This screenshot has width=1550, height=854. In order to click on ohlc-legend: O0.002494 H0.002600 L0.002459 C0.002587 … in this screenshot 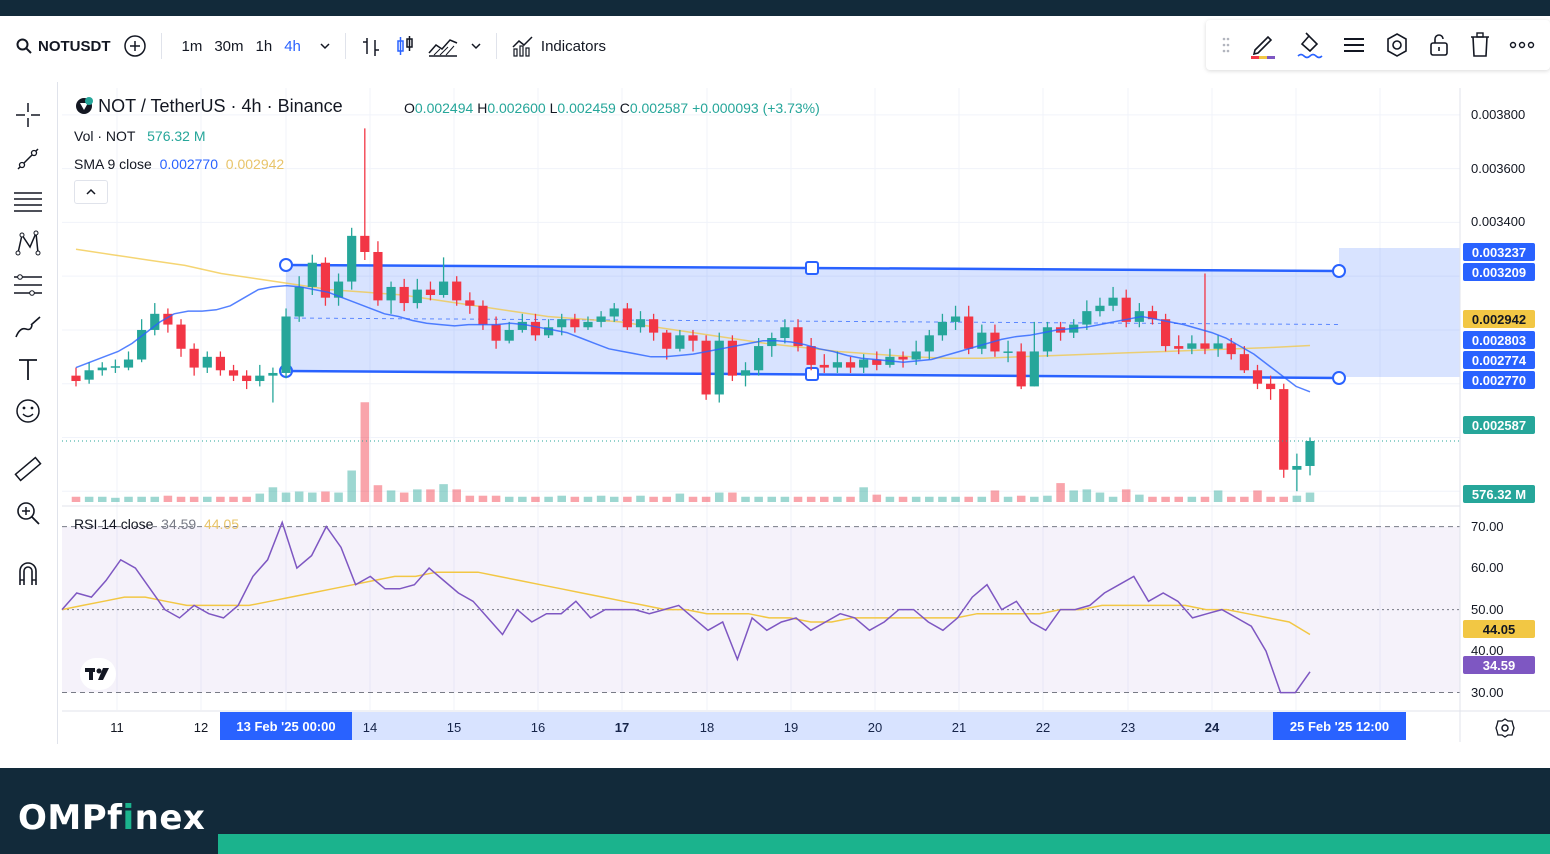, I will do `click(612, 108)`.